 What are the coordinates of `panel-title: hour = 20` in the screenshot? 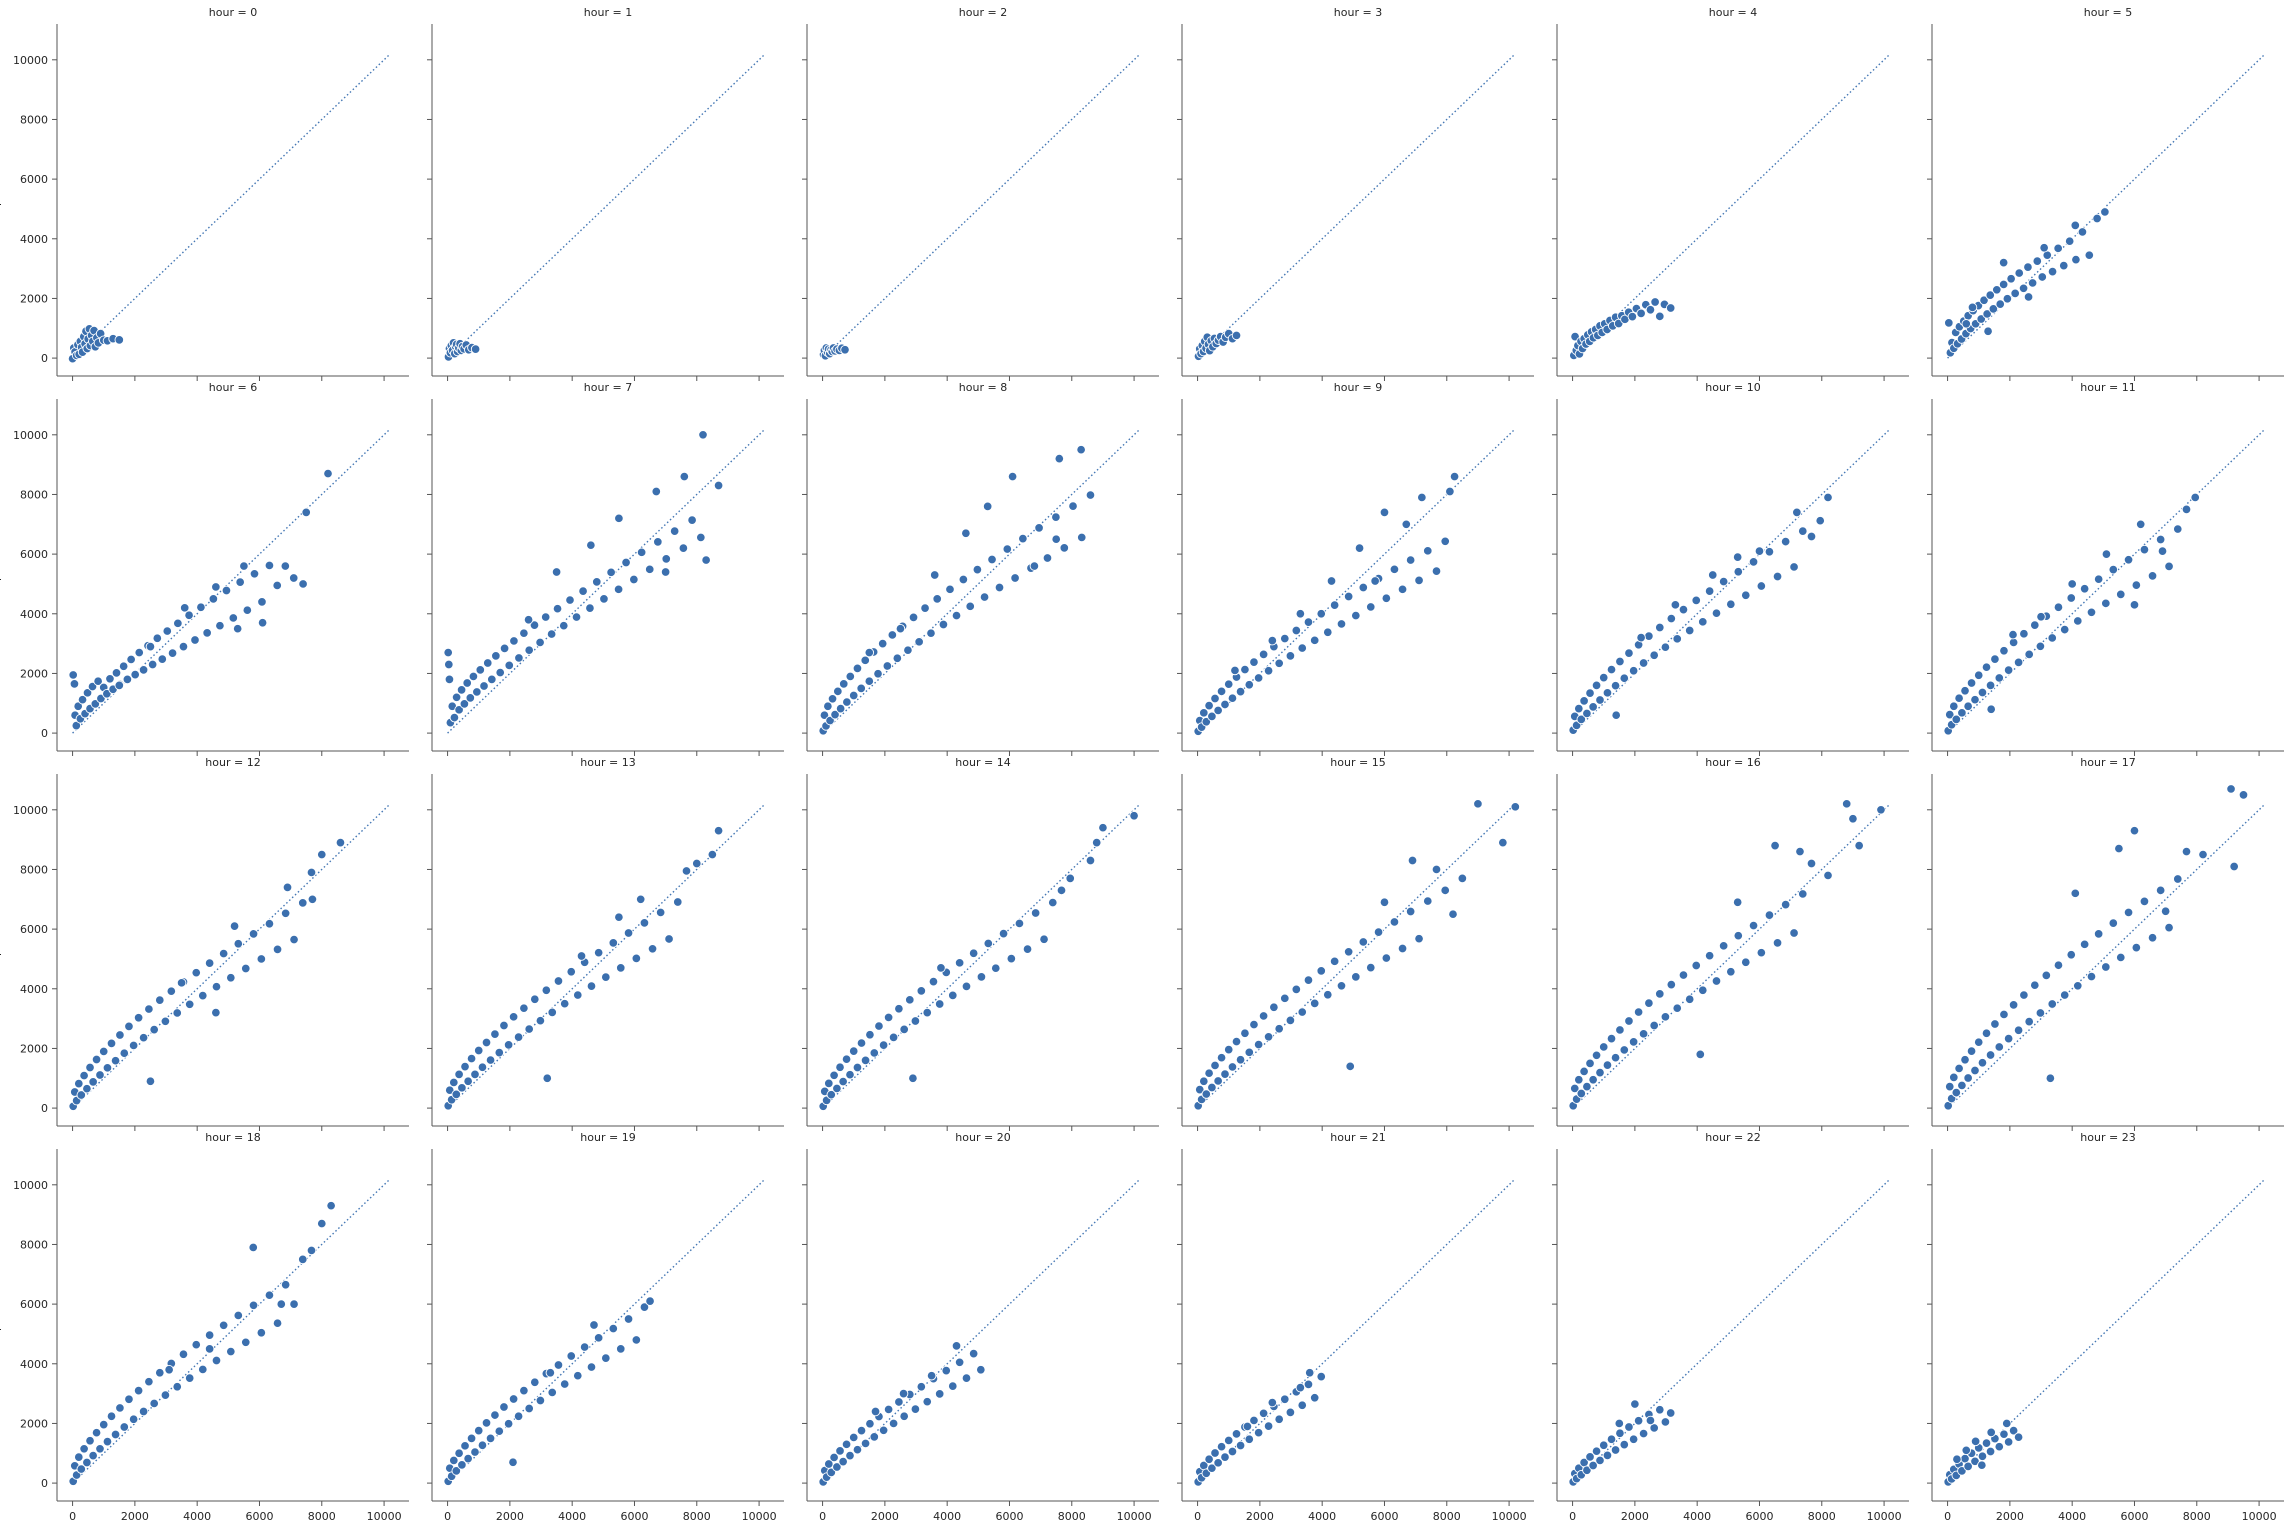 It's located at (982, 1137).